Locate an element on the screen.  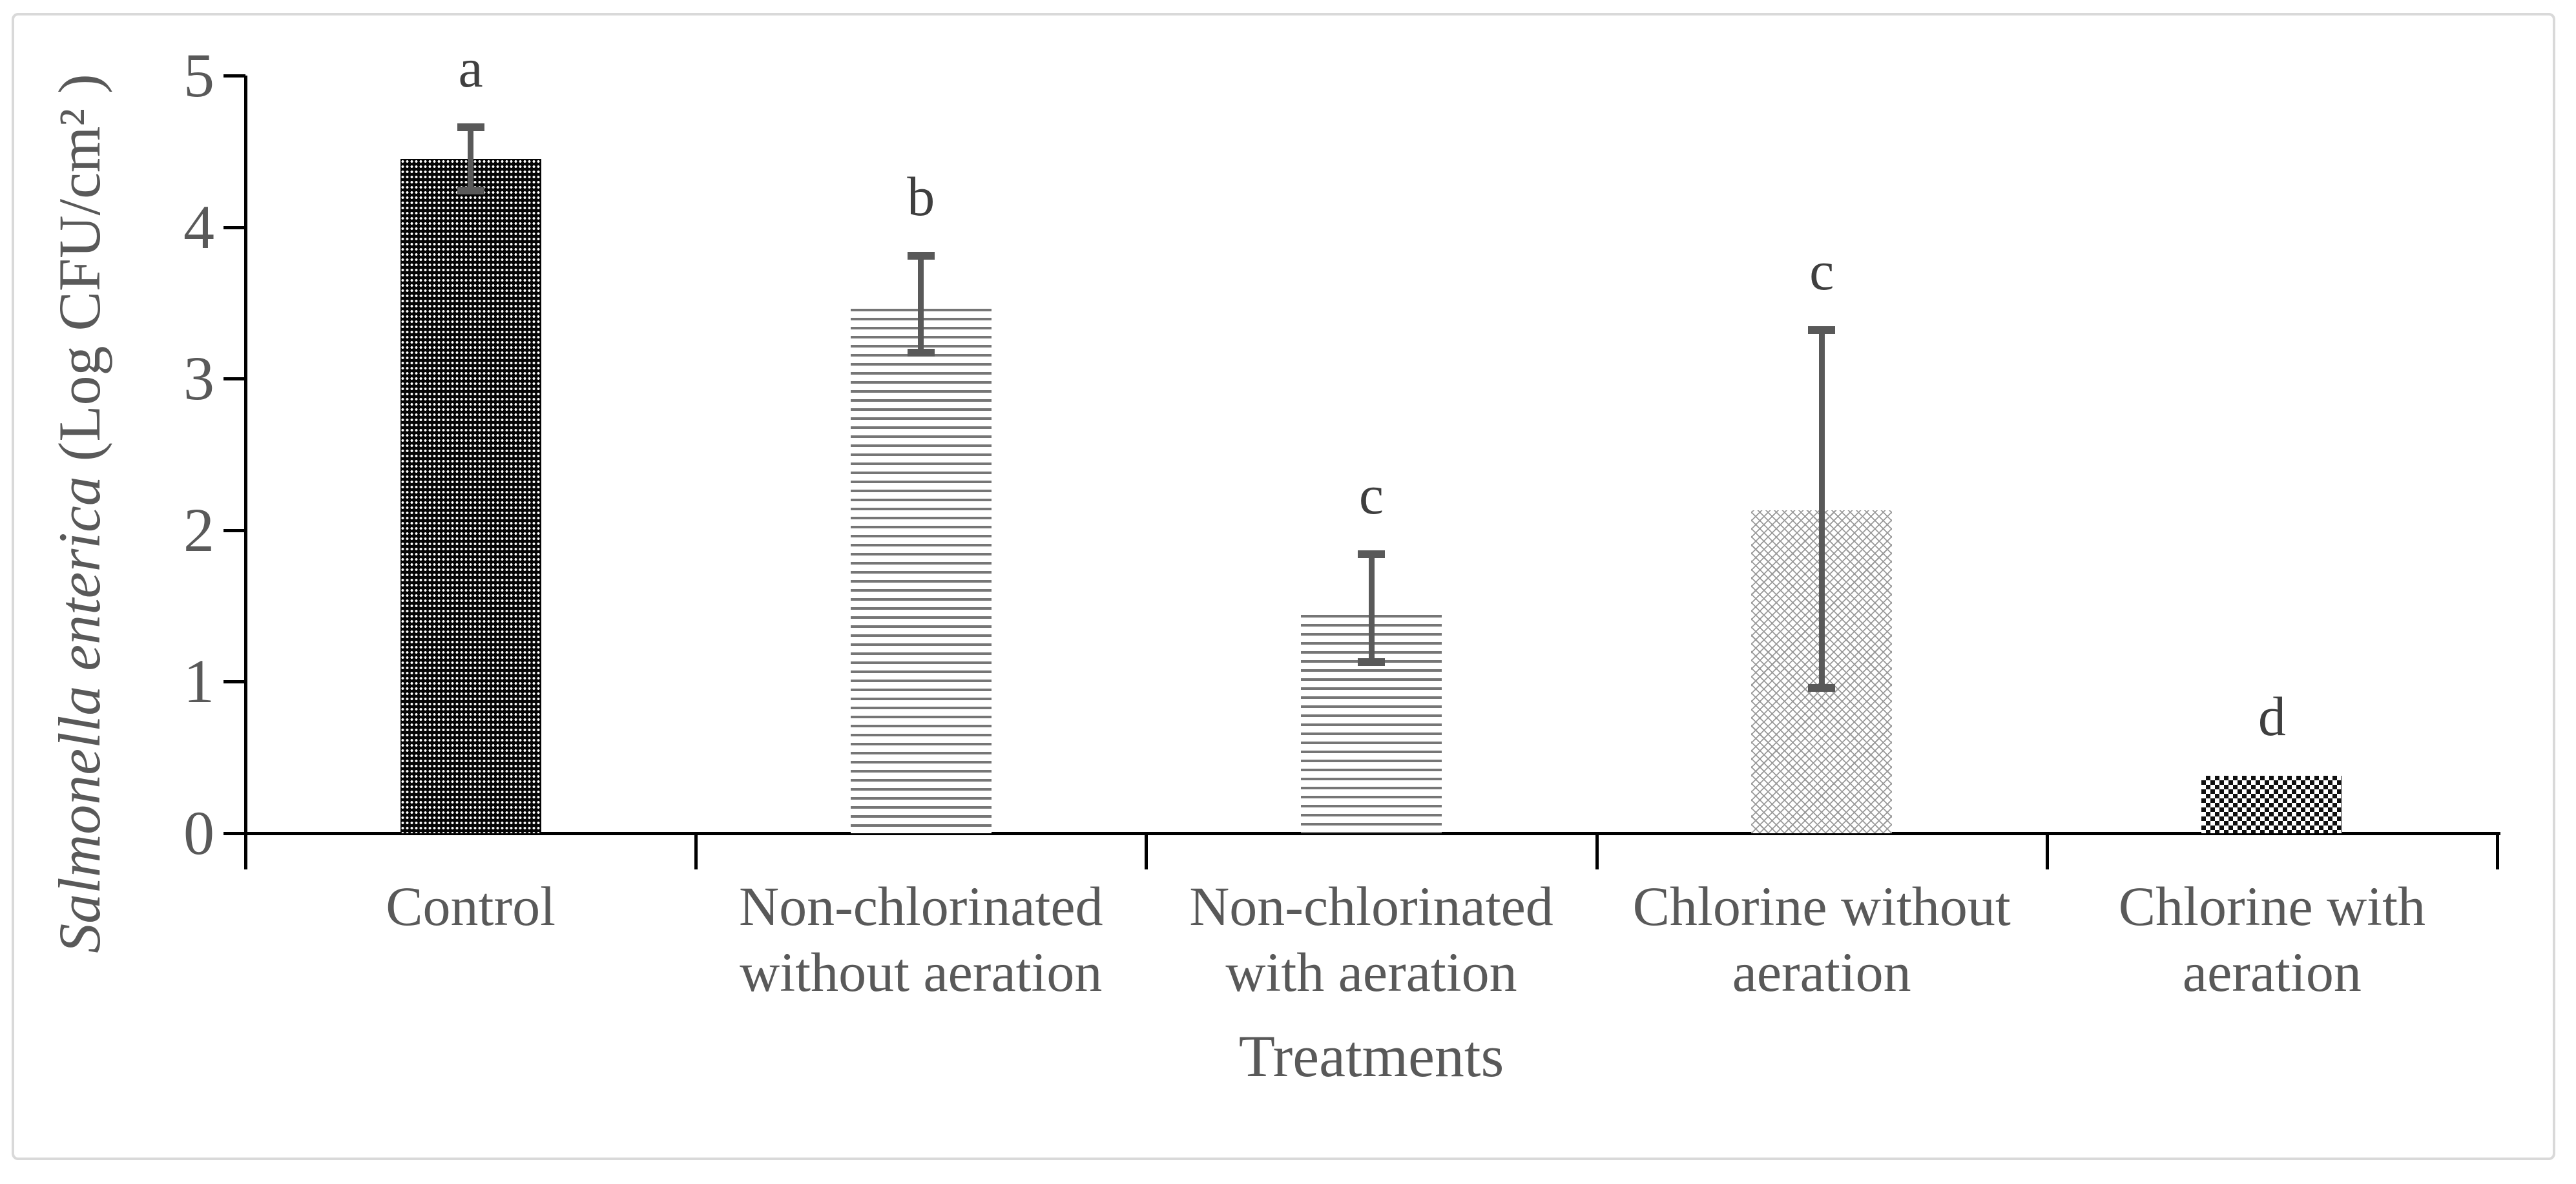
category-label-2: Non-chlorinated without aeration is located at coordinates (921, 939).